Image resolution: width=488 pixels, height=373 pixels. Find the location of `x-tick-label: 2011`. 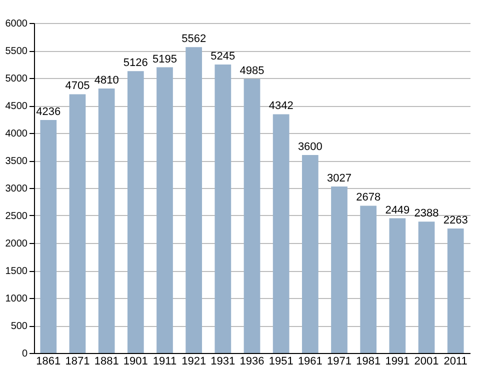

x-tick-label: 2011 is located at coordinates (456, 362).